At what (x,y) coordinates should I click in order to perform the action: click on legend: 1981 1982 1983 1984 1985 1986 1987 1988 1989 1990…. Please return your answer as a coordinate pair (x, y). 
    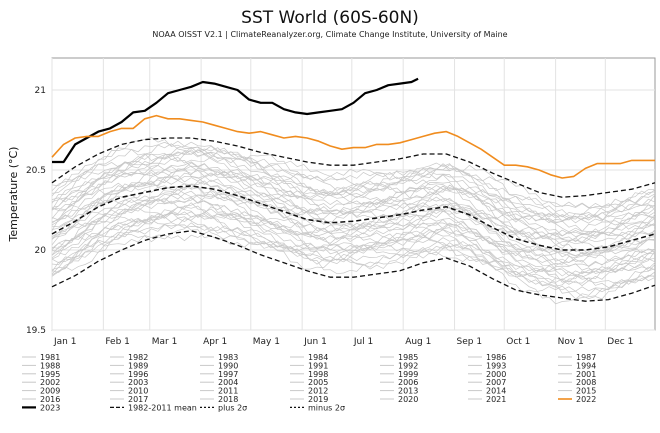
    Looking at the image, I should click on (309, 382).